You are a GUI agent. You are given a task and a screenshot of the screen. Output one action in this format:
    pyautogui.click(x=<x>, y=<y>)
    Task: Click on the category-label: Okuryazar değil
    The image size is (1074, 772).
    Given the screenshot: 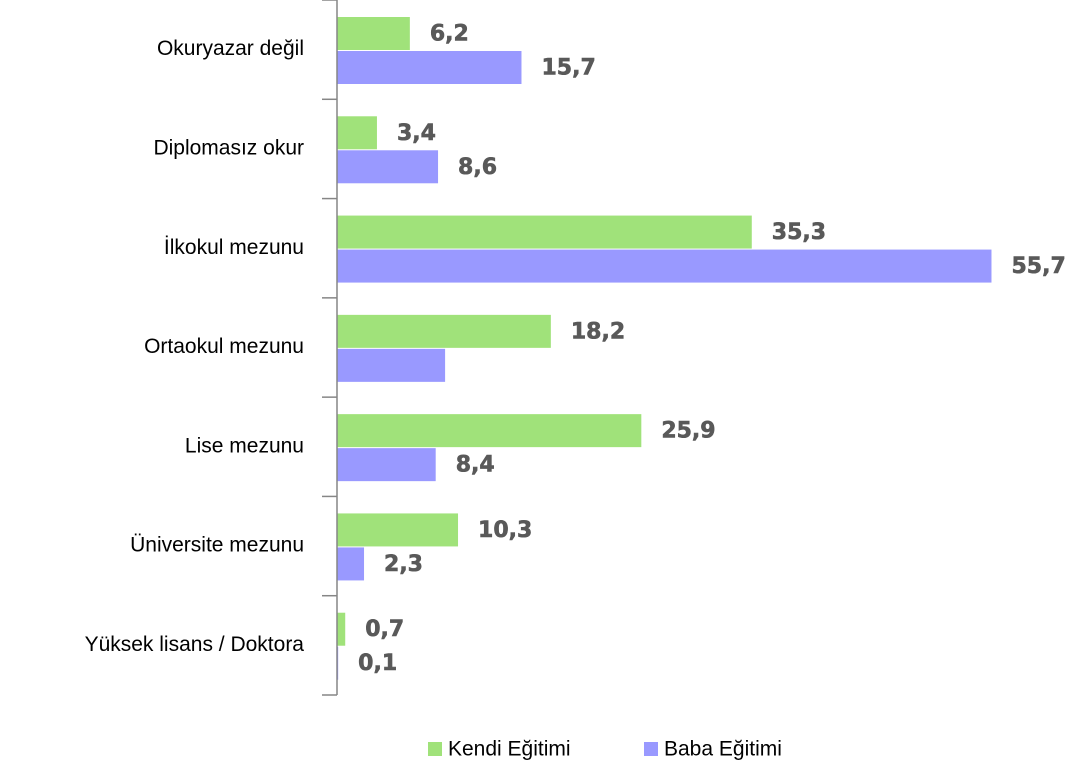 What is the action you would take?
    pyautogui.click(x=230, y=48)
    